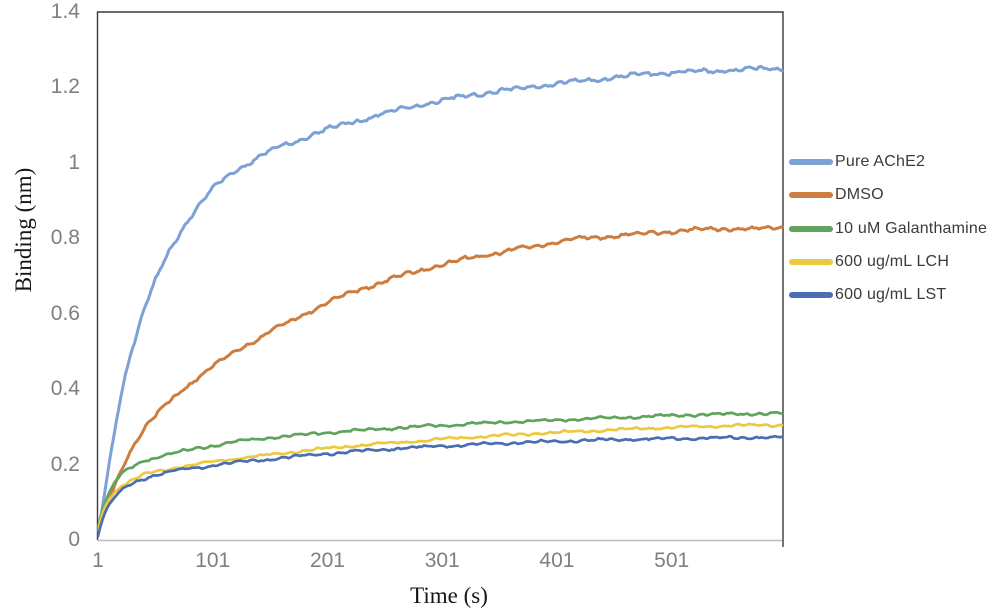  Describe the element at coordinates (213, 560) in the screenshot. I see `x-tick-label: 101` at that location.